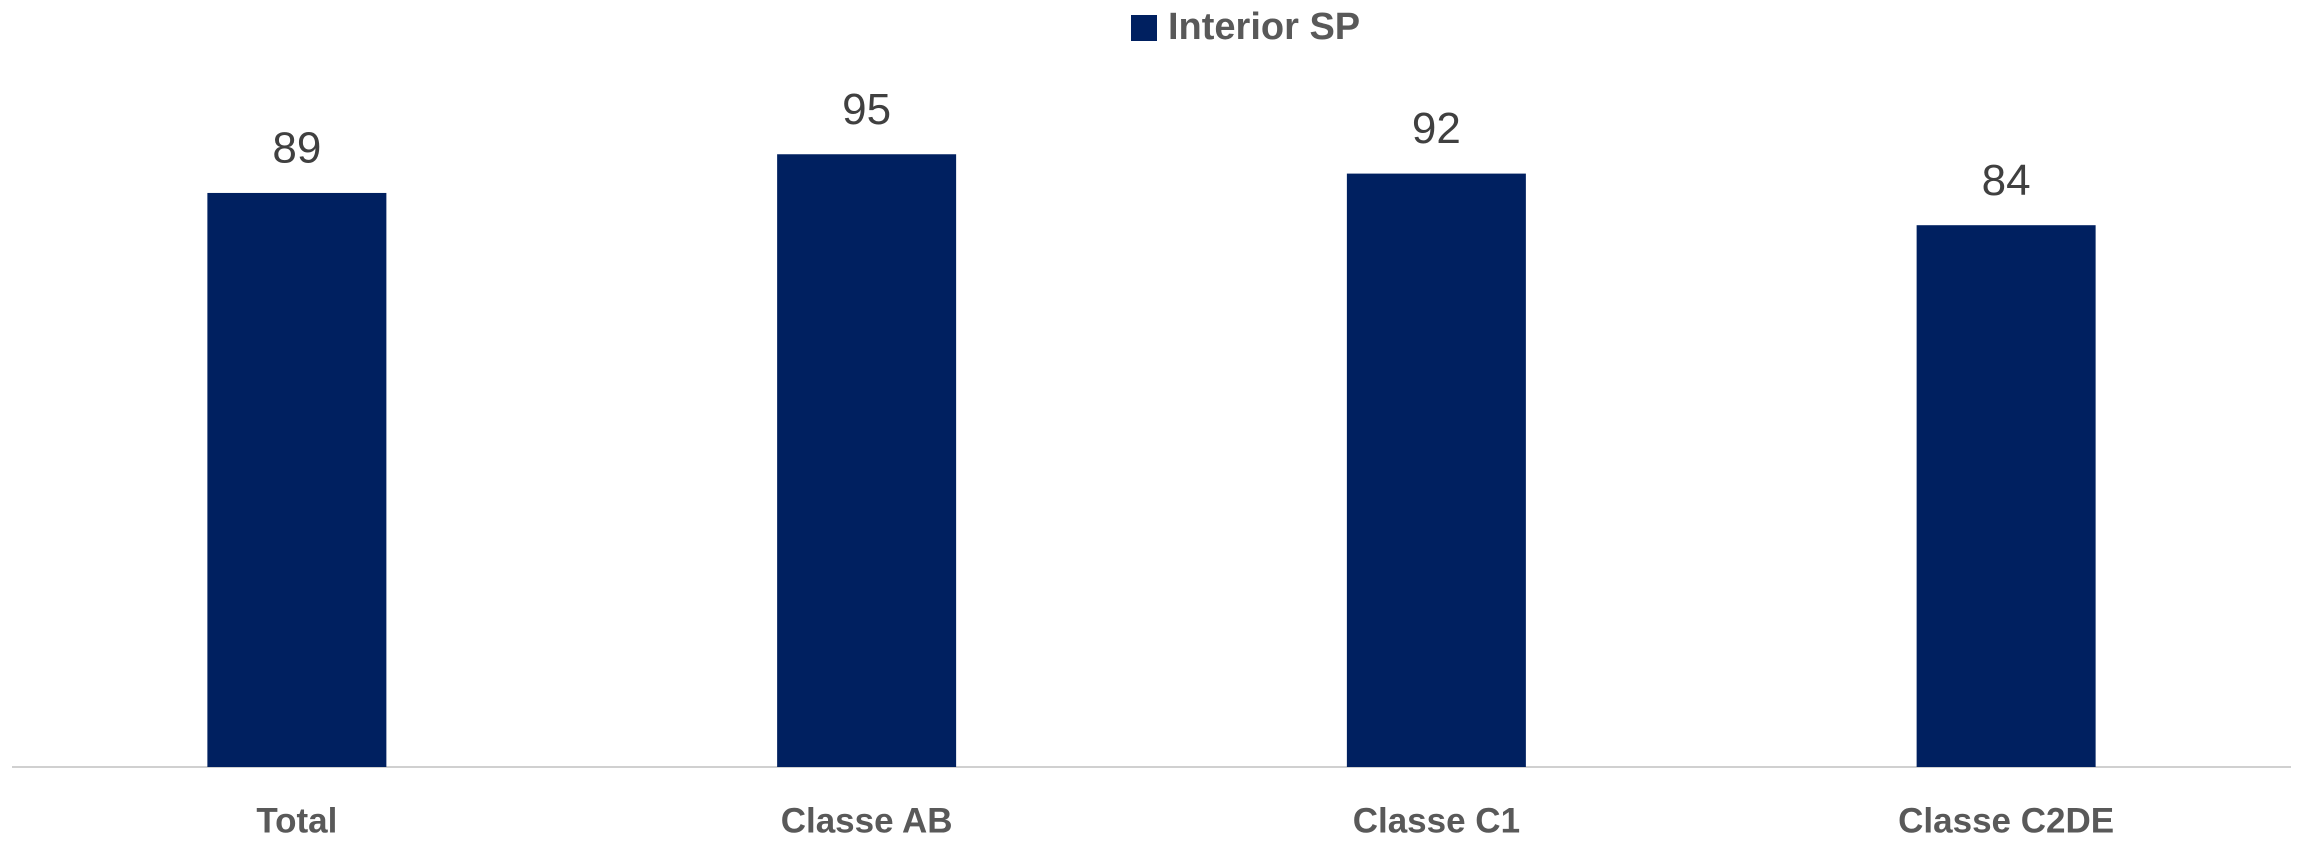  Describe the element at coordinates (1264, 27) in the screenshot. I see `legend-label: Interior SP` at that location.